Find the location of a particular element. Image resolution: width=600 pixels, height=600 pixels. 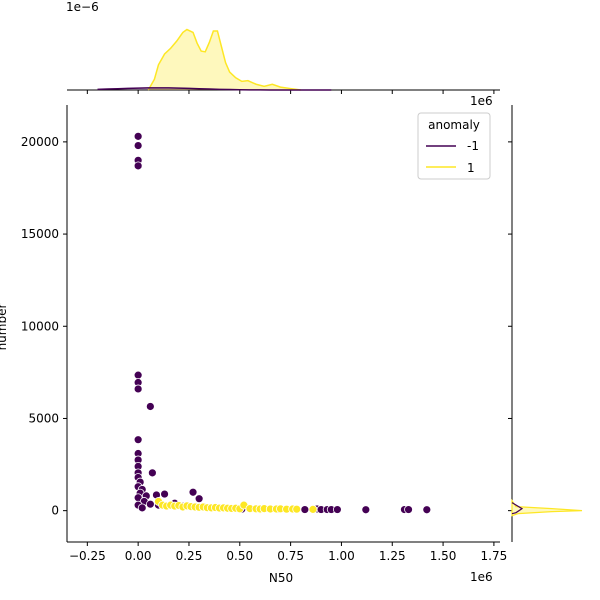

legend-label-pos1: 1 is located at coordinates (471, 168).